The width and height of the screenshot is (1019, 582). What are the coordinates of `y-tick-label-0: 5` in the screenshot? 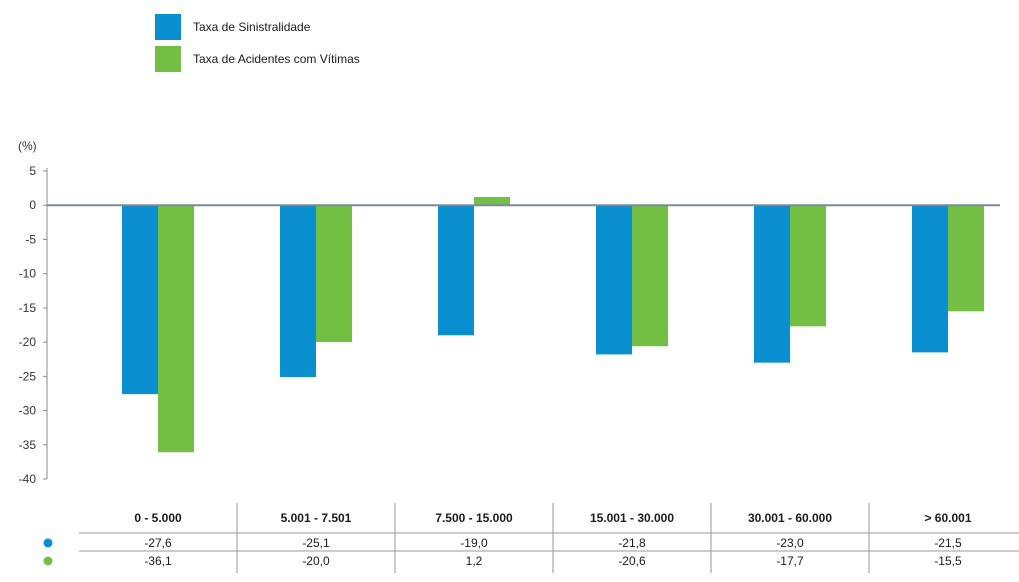 It's located at (32, 171).